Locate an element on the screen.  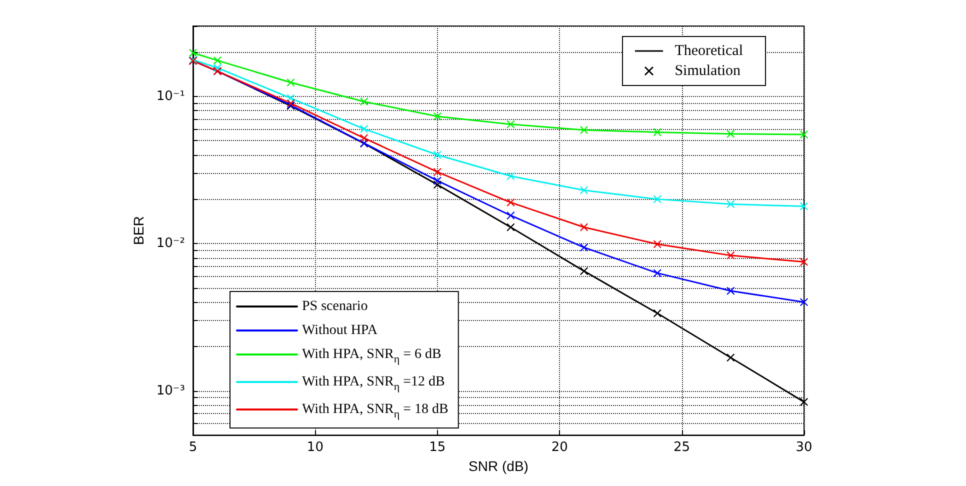
x-tick-label: 5 is located at coordinates (193, 448).